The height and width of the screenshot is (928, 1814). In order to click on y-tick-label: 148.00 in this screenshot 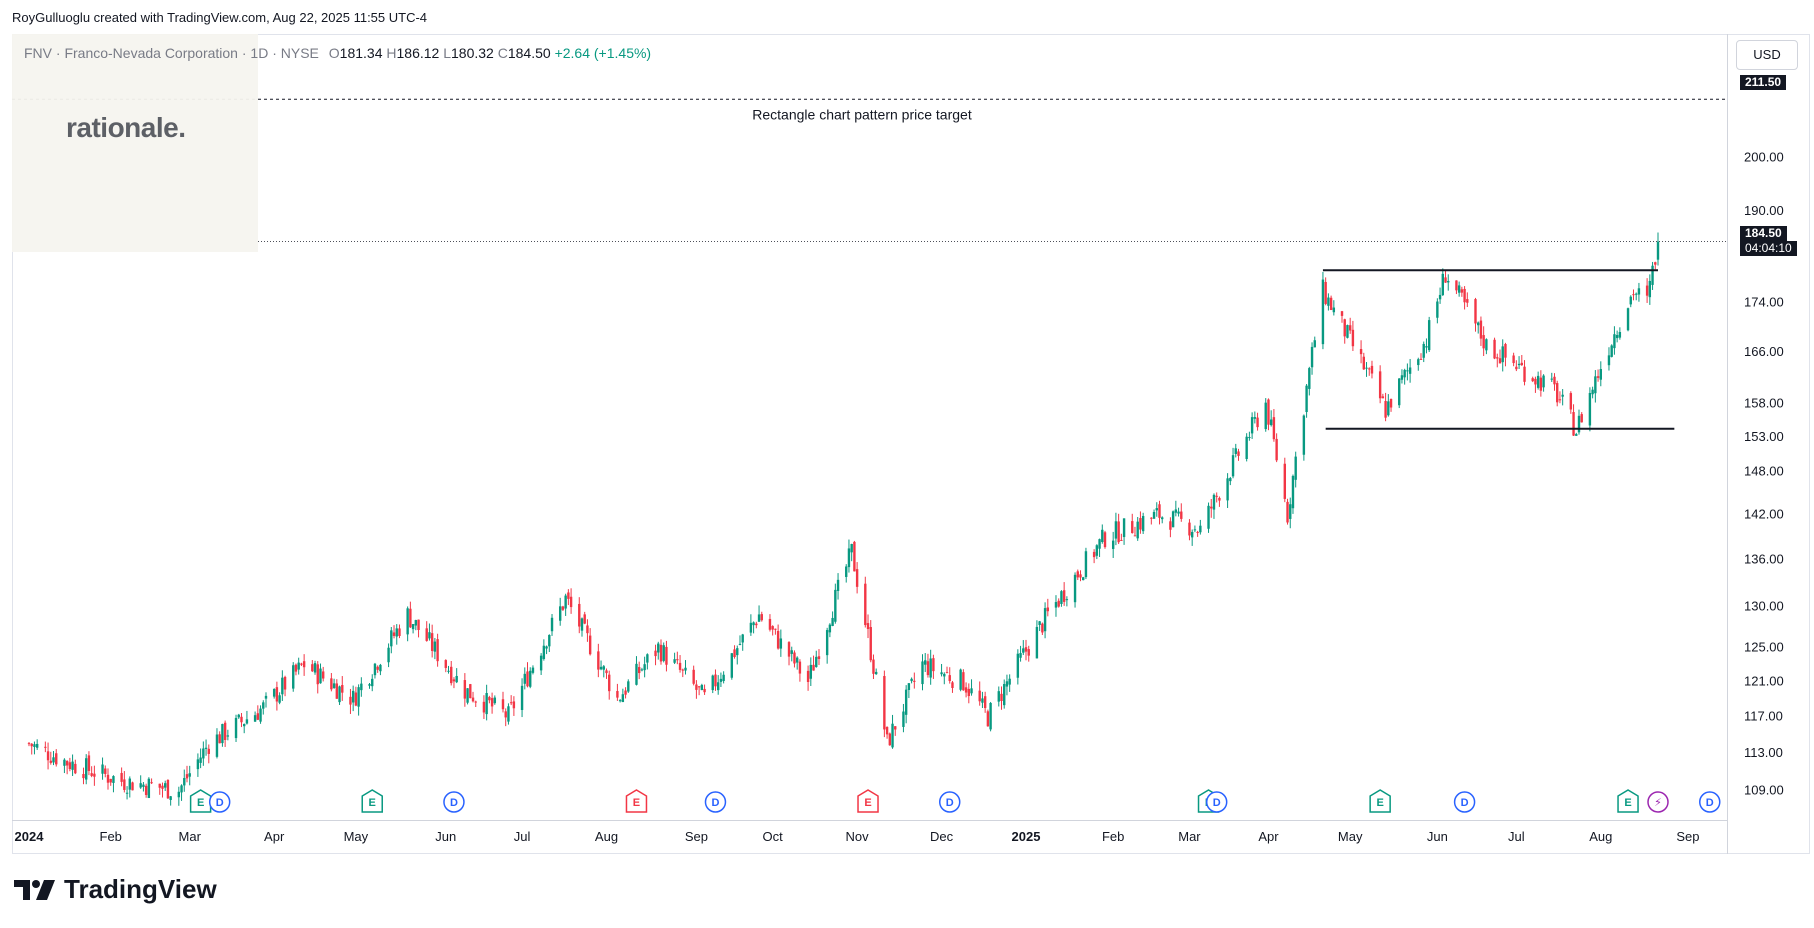, I will do `click(1764, 470)`.